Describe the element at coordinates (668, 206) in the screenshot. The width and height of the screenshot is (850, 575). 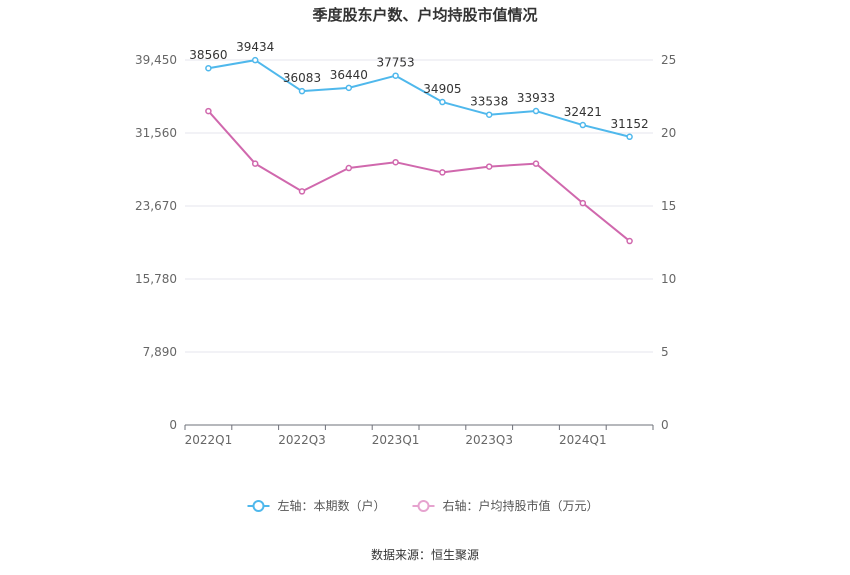
I see `right-y-tick-label: 15` at that location.